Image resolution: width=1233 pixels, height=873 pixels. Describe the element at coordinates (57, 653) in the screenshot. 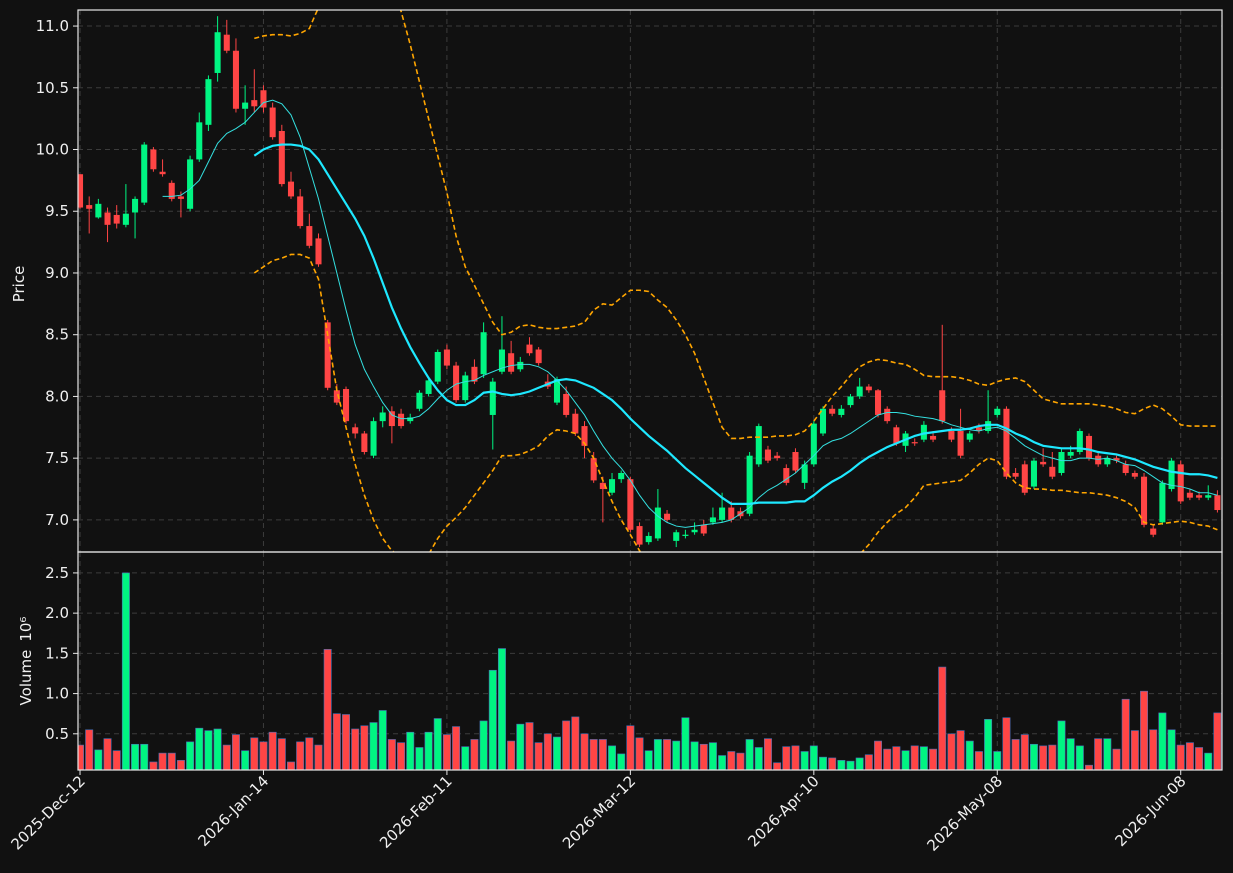

I see `volume-tick-label: 1.5` at that location.